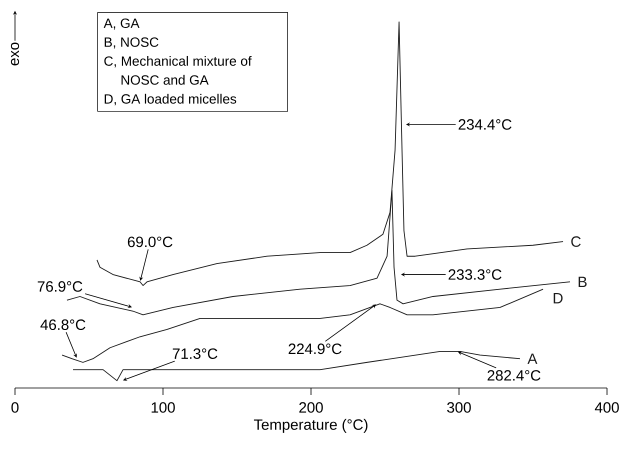  I want to click on y-axis-title: exo, so click(15, 54).